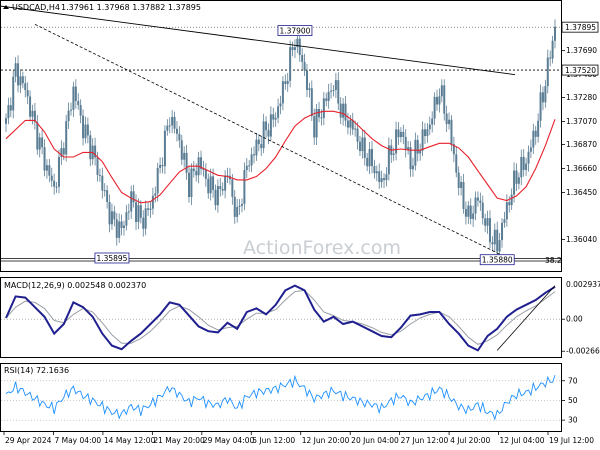 Image resolution: width=600 pixels, height=450 pixels. What do you see at coordinates (36, 7) in the screenshot?
I see `symbol-label: USDCAD,H4` at bounding box center [36, 7].